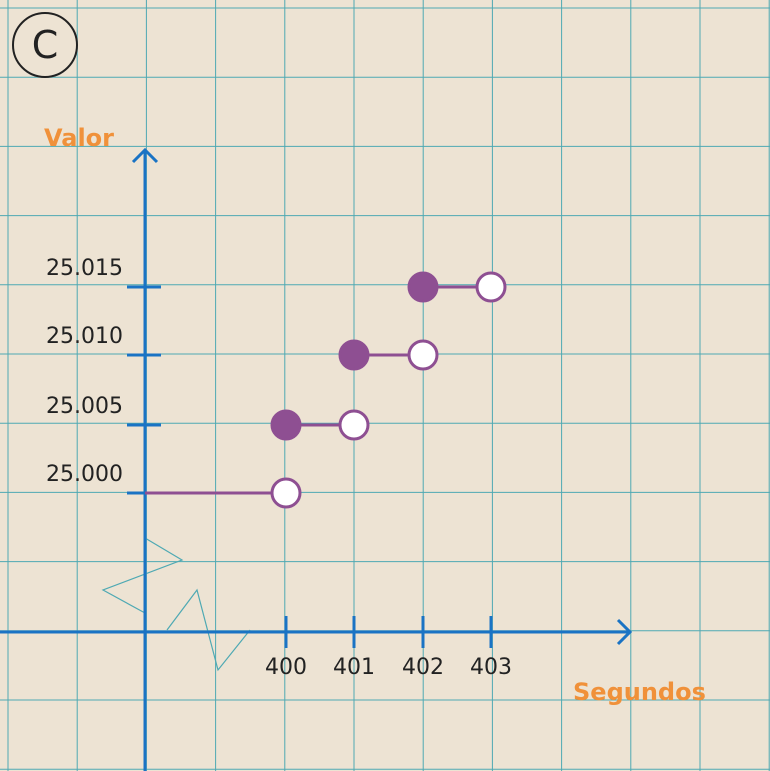  I want to click on y-axis-label: Valor, so click(79, 138).